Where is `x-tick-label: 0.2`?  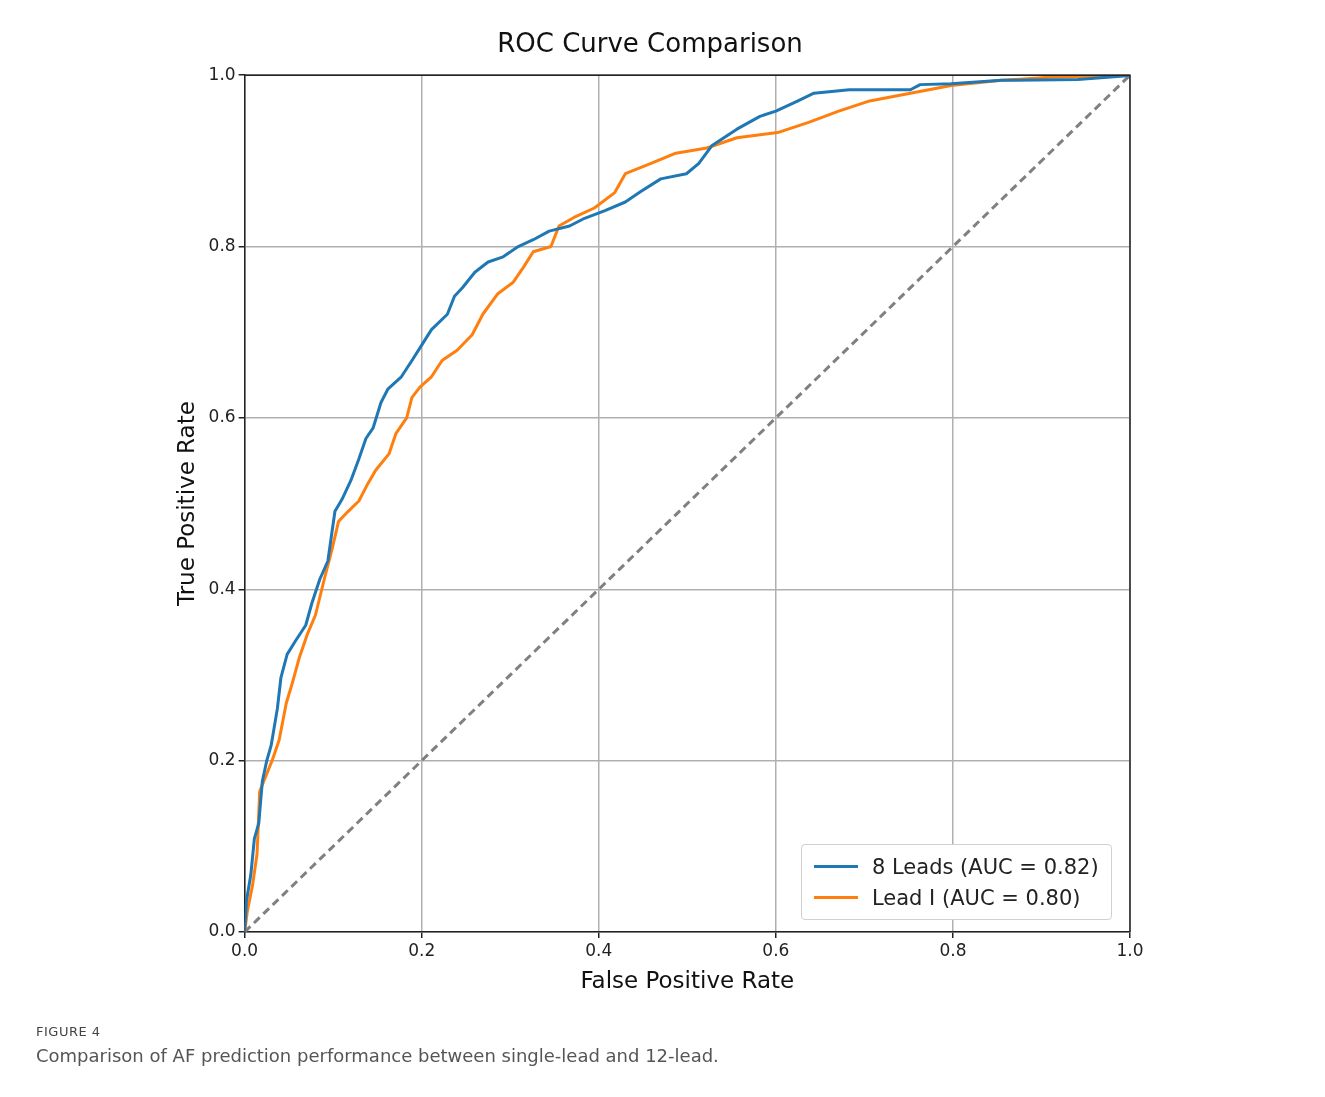 x-tick-label: 0.2 is located at coordinates (422, 949).